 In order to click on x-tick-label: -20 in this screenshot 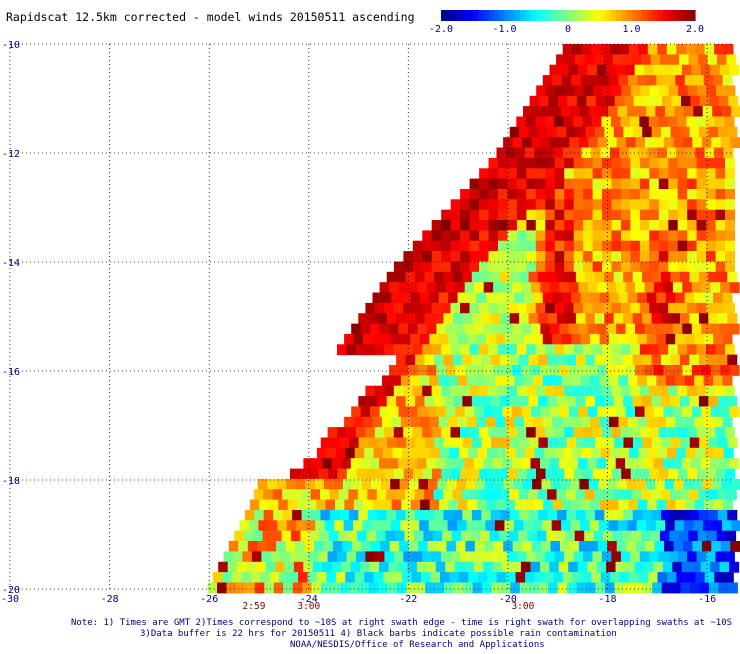, I will do `click(508, 599)`.